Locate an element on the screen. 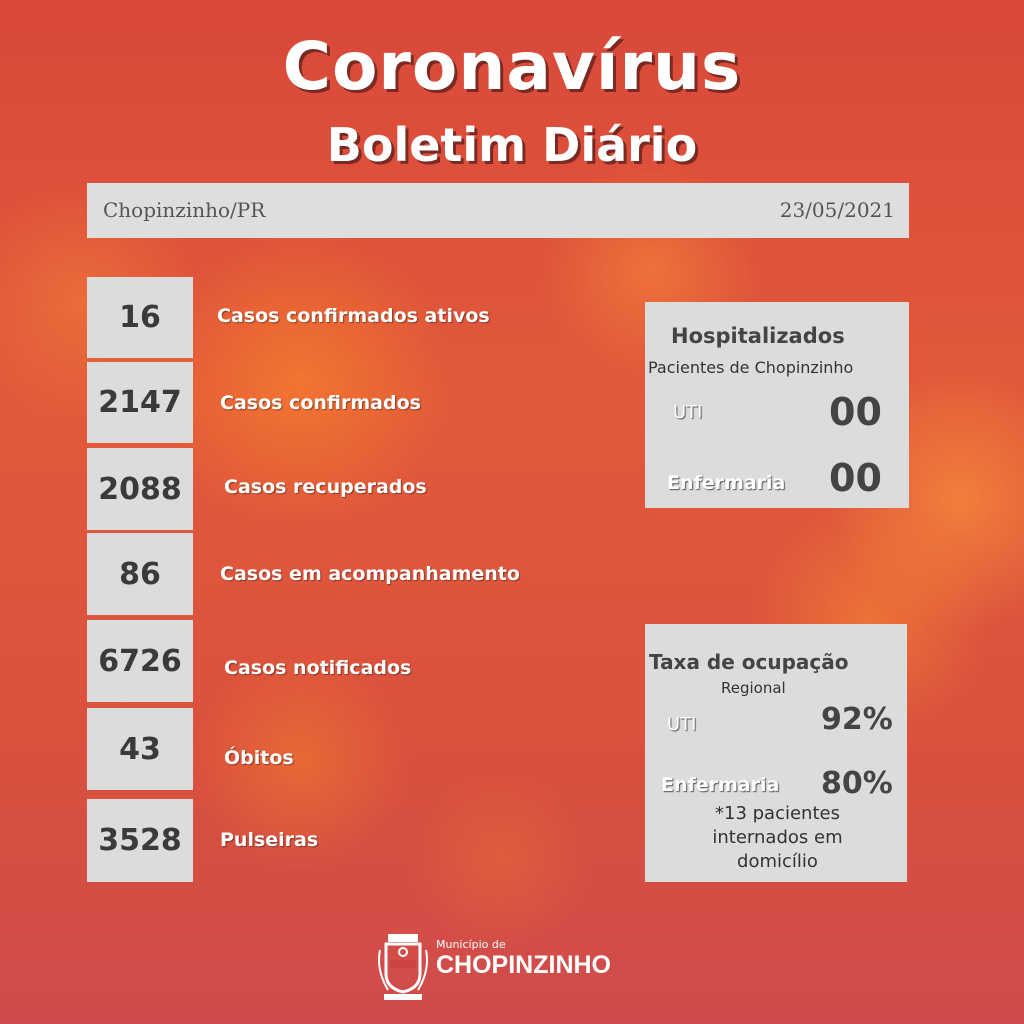 The image size is (1024, 1024). uti-occupancy: 92% is located at coordinates (857, 719).